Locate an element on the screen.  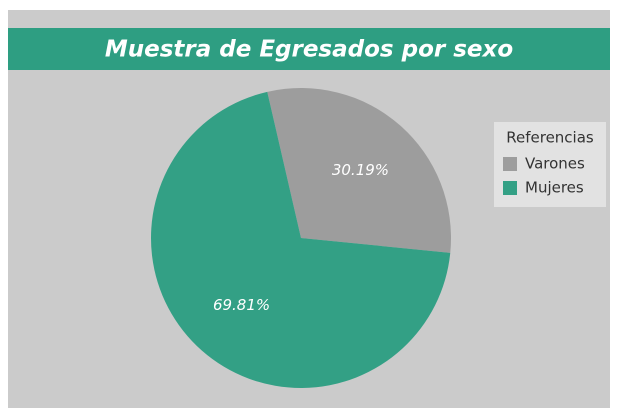
title-bar is located at coordinates (309, 49).